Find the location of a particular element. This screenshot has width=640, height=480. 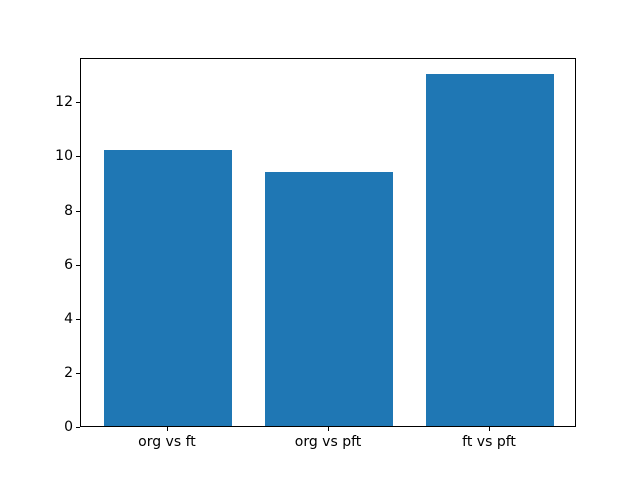

bar-org-vs-ft is located at coordinates (168, 288).